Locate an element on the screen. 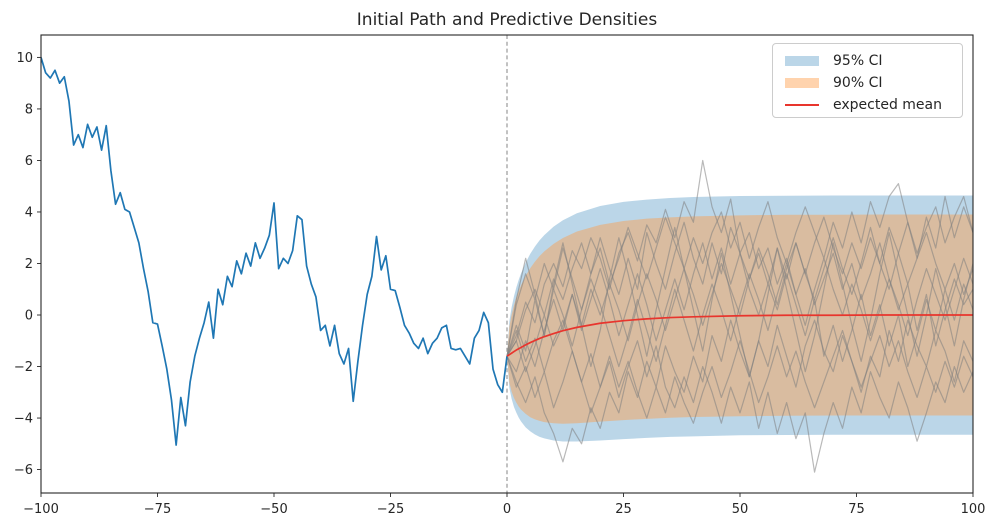 The image size is (993, 530). x-axis-ticks: −100 −75 −50 −25 0 25 50 75 100 is located at coordinates (504, 505).